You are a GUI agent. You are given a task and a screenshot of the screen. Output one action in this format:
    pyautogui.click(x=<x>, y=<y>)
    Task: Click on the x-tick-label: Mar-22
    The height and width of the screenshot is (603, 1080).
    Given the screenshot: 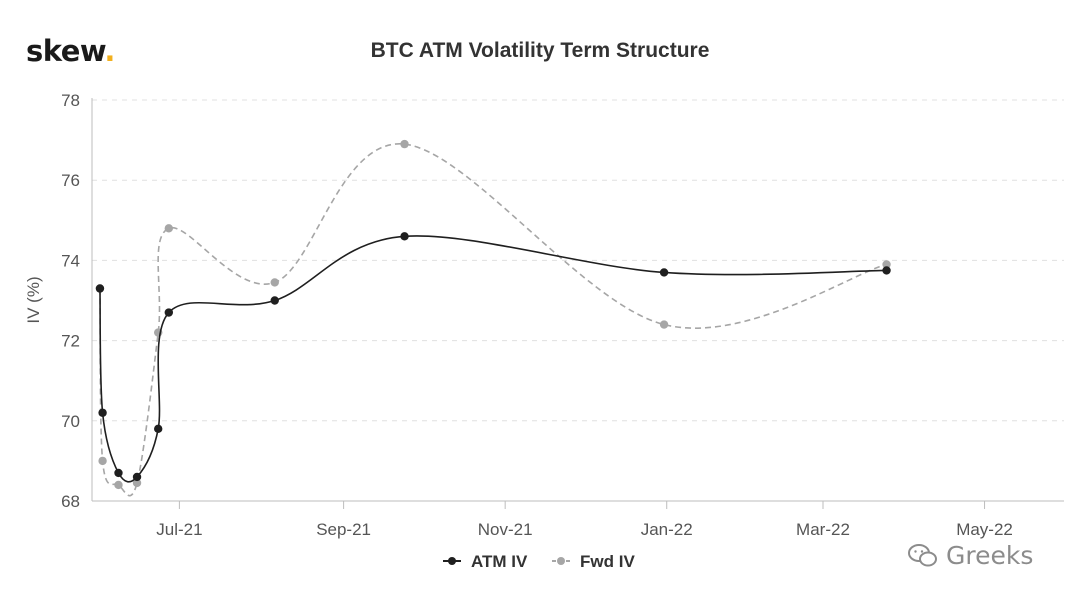 What is the action you would take?
    pyautogui.click(x=823, y=529)
    